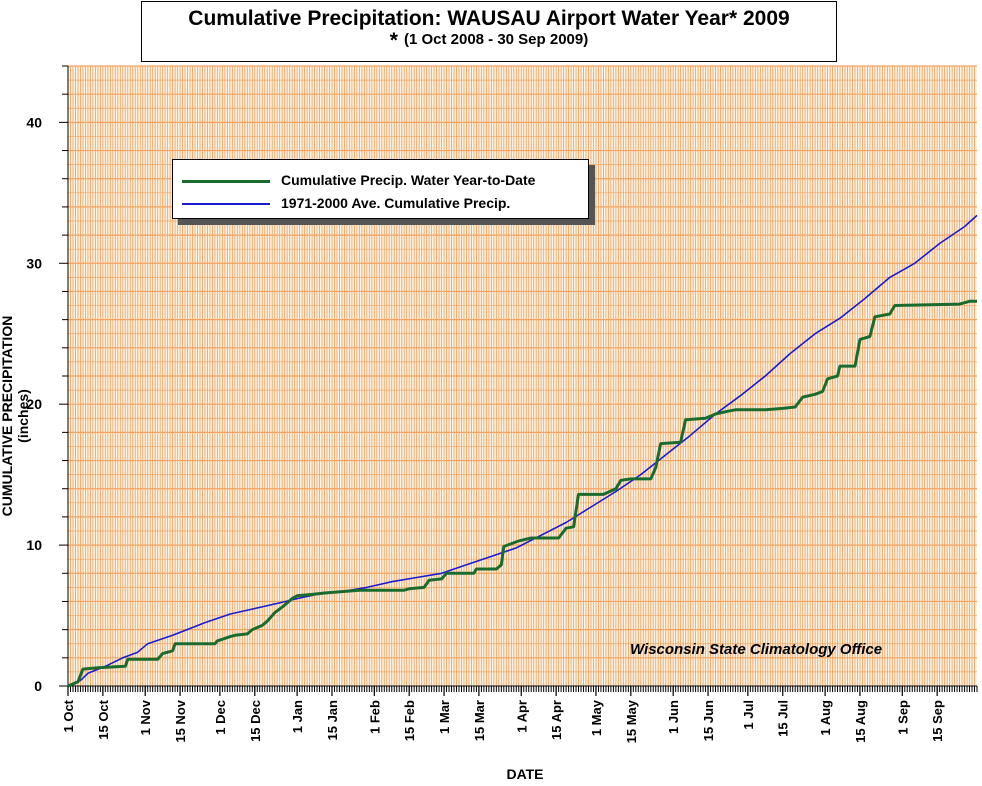 The width and height of the screenshot is (982, 786). I want to click on y-tick-label: 0, so click(38, 686).